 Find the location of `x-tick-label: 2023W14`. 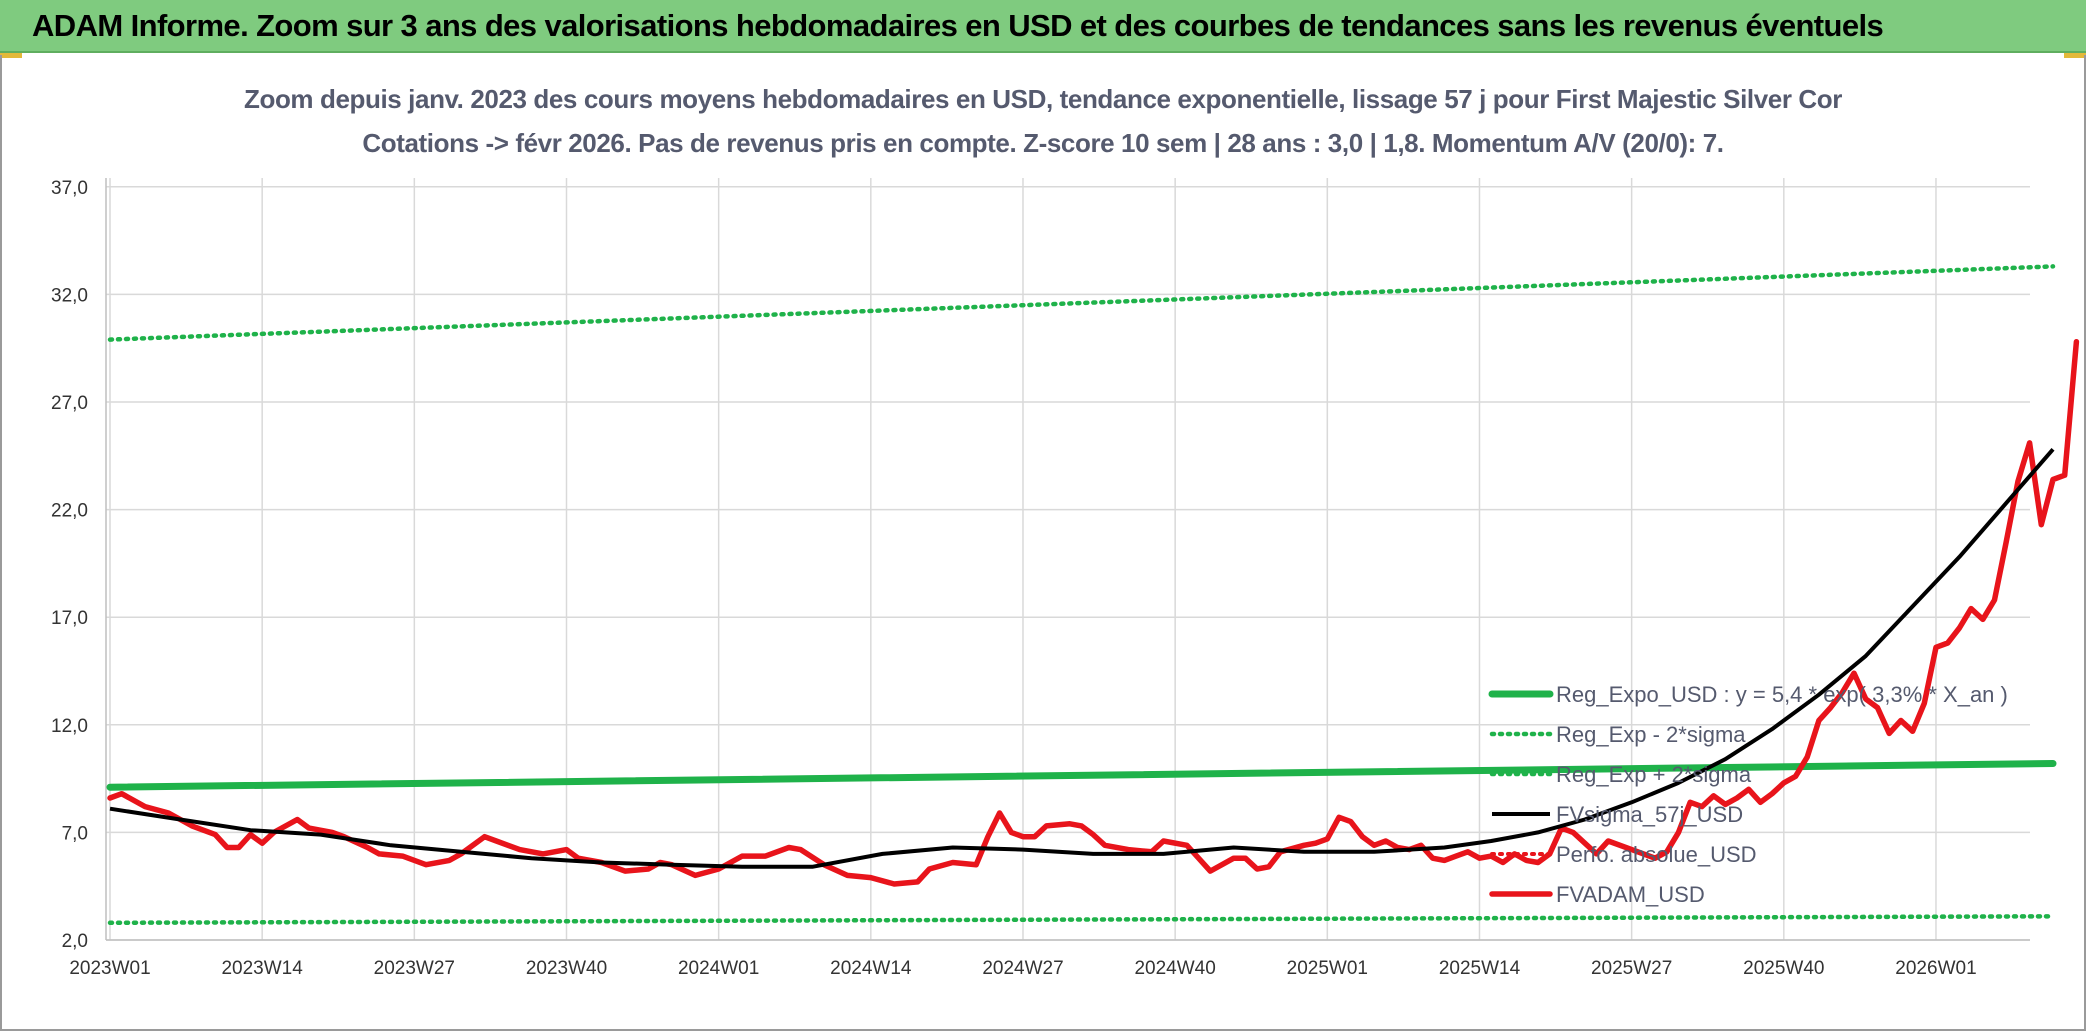

x-tick-label: 2023W14 is located at coordinates (262, 968).